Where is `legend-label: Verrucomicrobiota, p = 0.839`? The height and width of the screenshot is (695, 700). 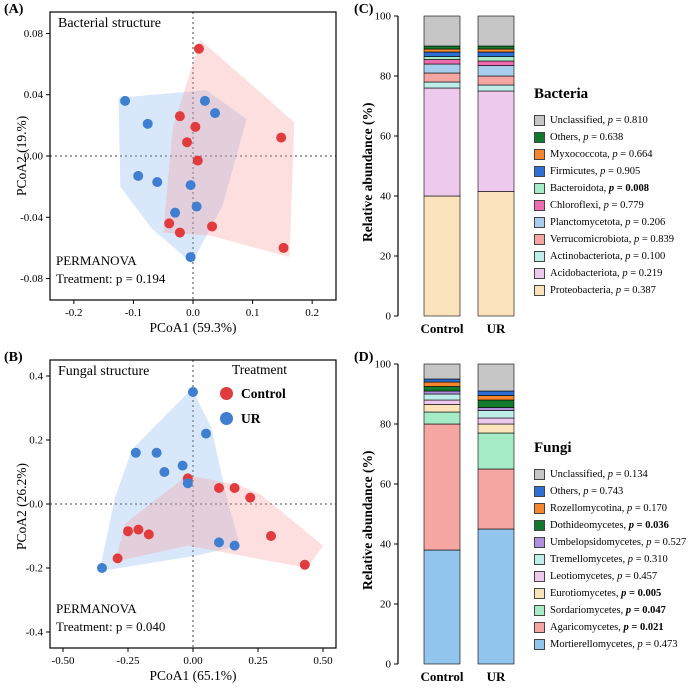 legend-label: Verrucomicrobiota, p = 0.839 is located at coordinates (612, 239).